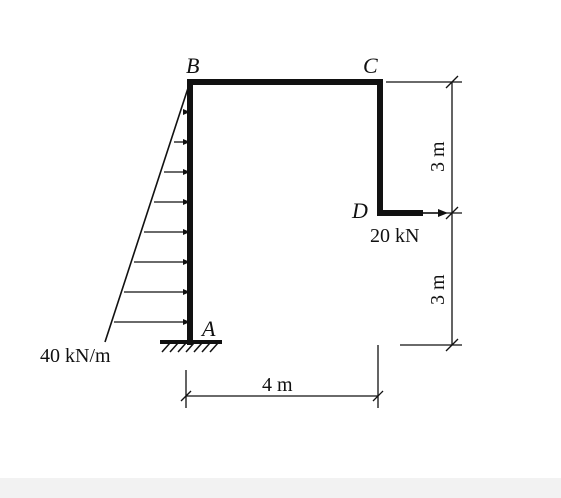 The width and height of the screenshot is (561, 498). Describe the element at coordinates (394, 236) in the screenshot. I see `point-load-label: 20 kN` at that location.